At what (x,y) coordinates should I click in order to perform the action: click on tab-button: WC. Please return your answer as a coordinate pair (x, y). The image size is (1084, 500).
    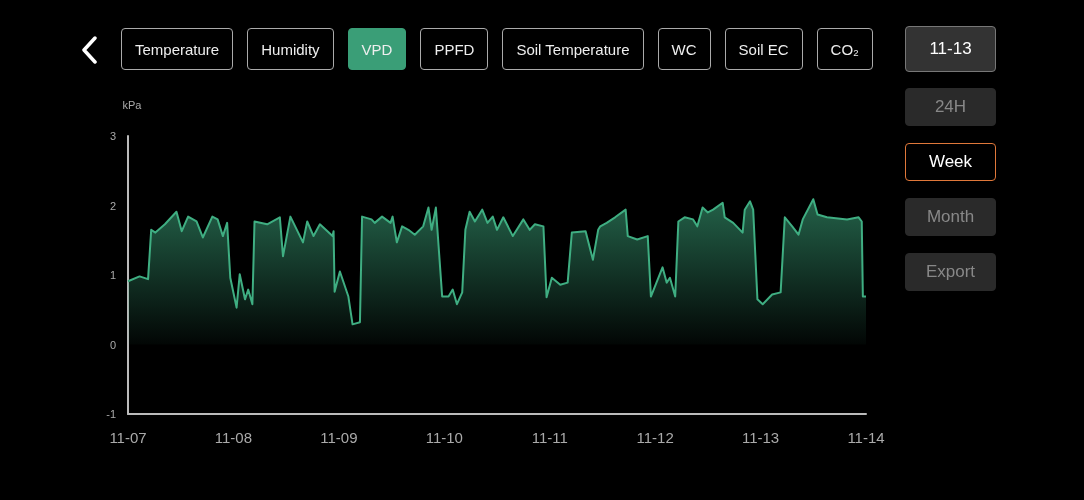
    Looking at the image, I should click on (684, 49).